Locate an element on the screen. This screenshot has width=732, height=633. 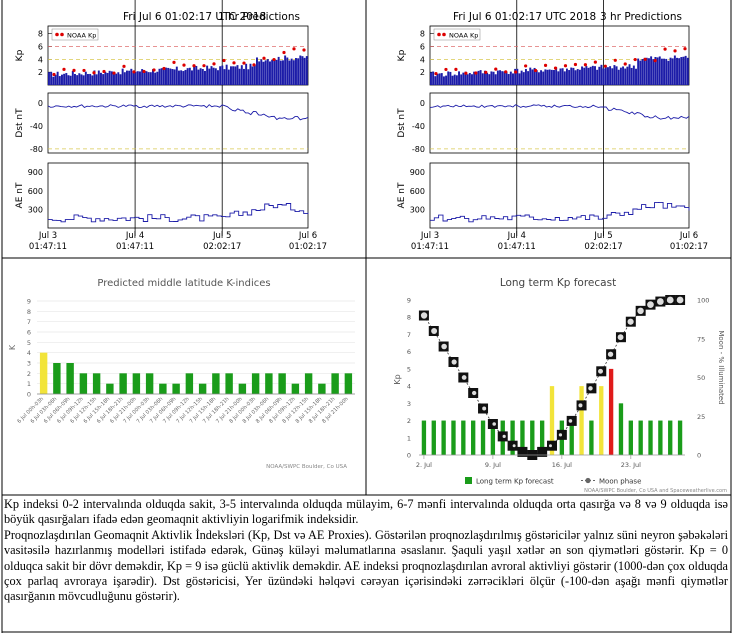
dst-tick-label: 0 is located at coordinates (40, 103).